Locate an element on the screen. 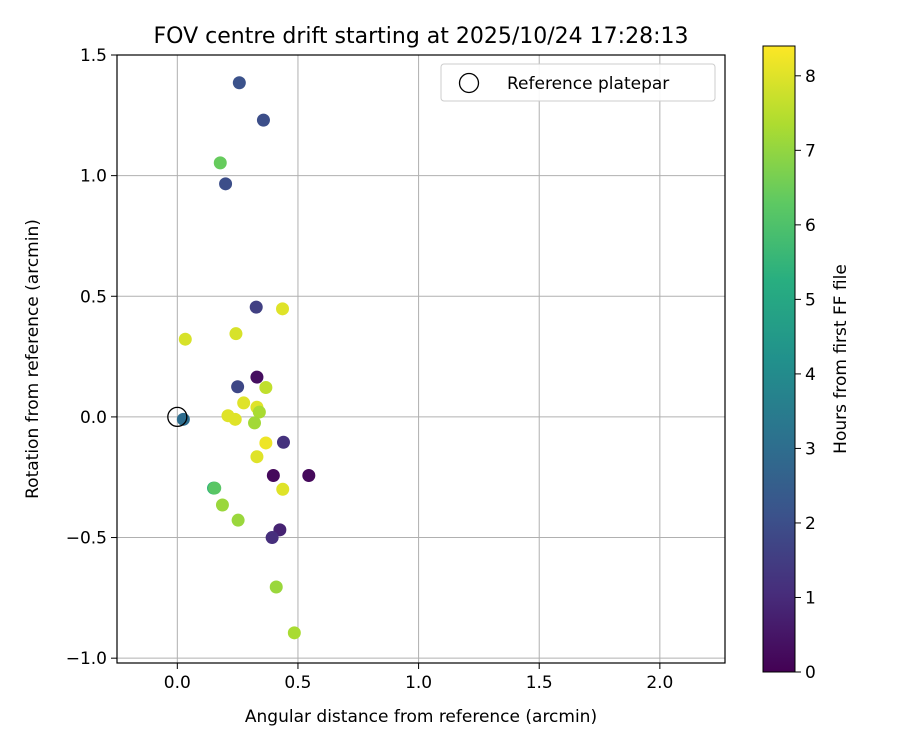 The height and width of the screenshot is (750, 900). x-tick-label: 0.0 is located at coordinates (177, 683).